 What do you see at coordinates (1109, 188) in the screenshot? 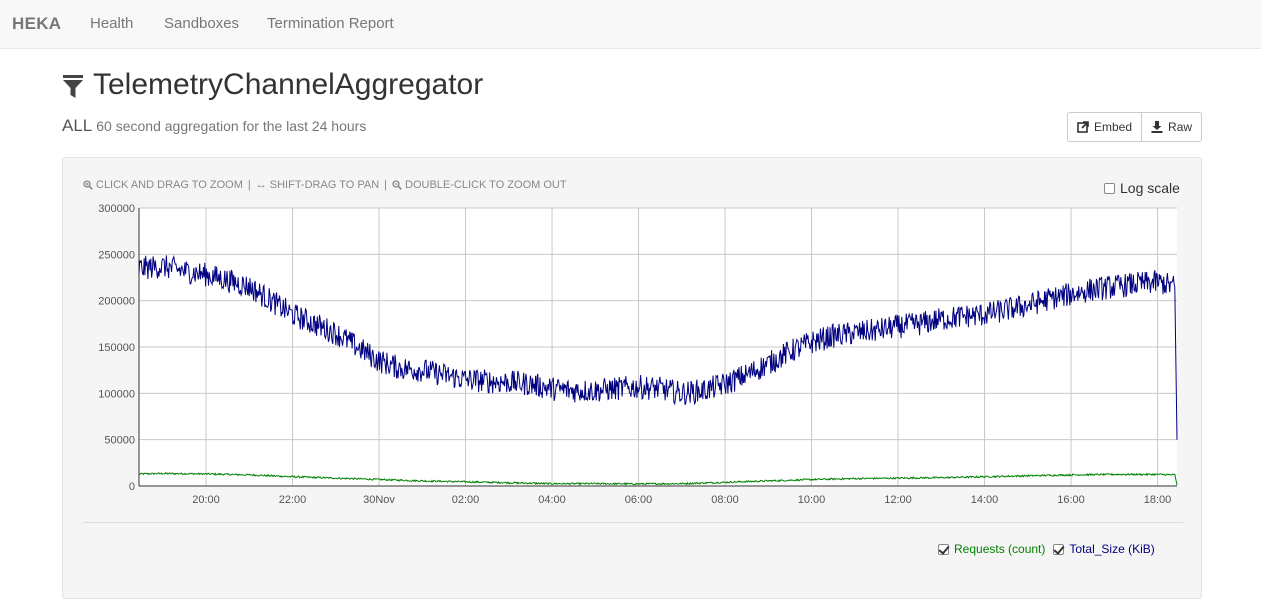
I see `log-scale-checkbox` at bounding box center [1109, 188].